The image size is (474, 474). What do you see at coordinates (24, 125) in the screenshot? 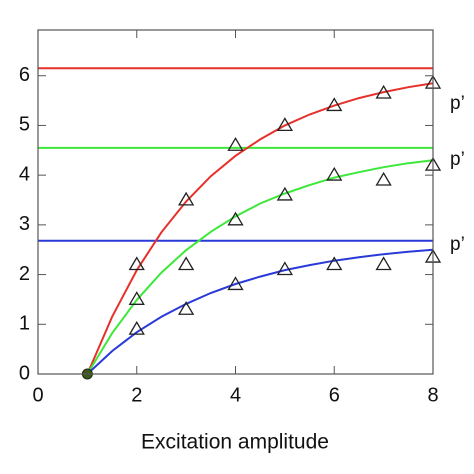
I see `y-tick-label: 5` at bounding box center [24, 125].